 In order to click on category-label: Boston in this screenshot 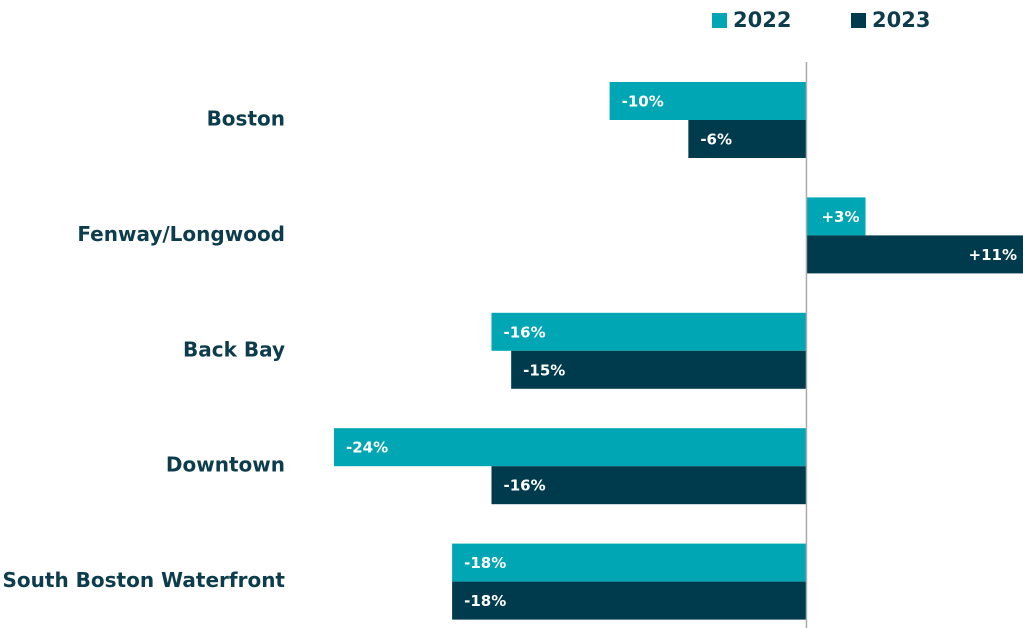, I will do `click(246, 119)`.